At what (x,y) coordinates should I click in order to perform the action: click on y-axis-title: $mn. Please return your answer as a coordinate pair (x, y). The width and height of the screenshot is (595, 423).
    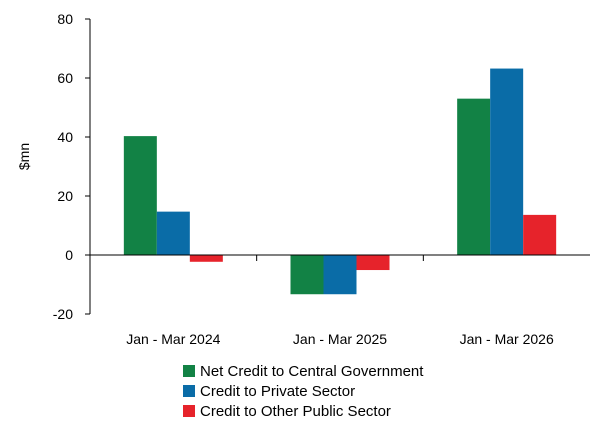
    Looking at the image, I should click on (24, 156).